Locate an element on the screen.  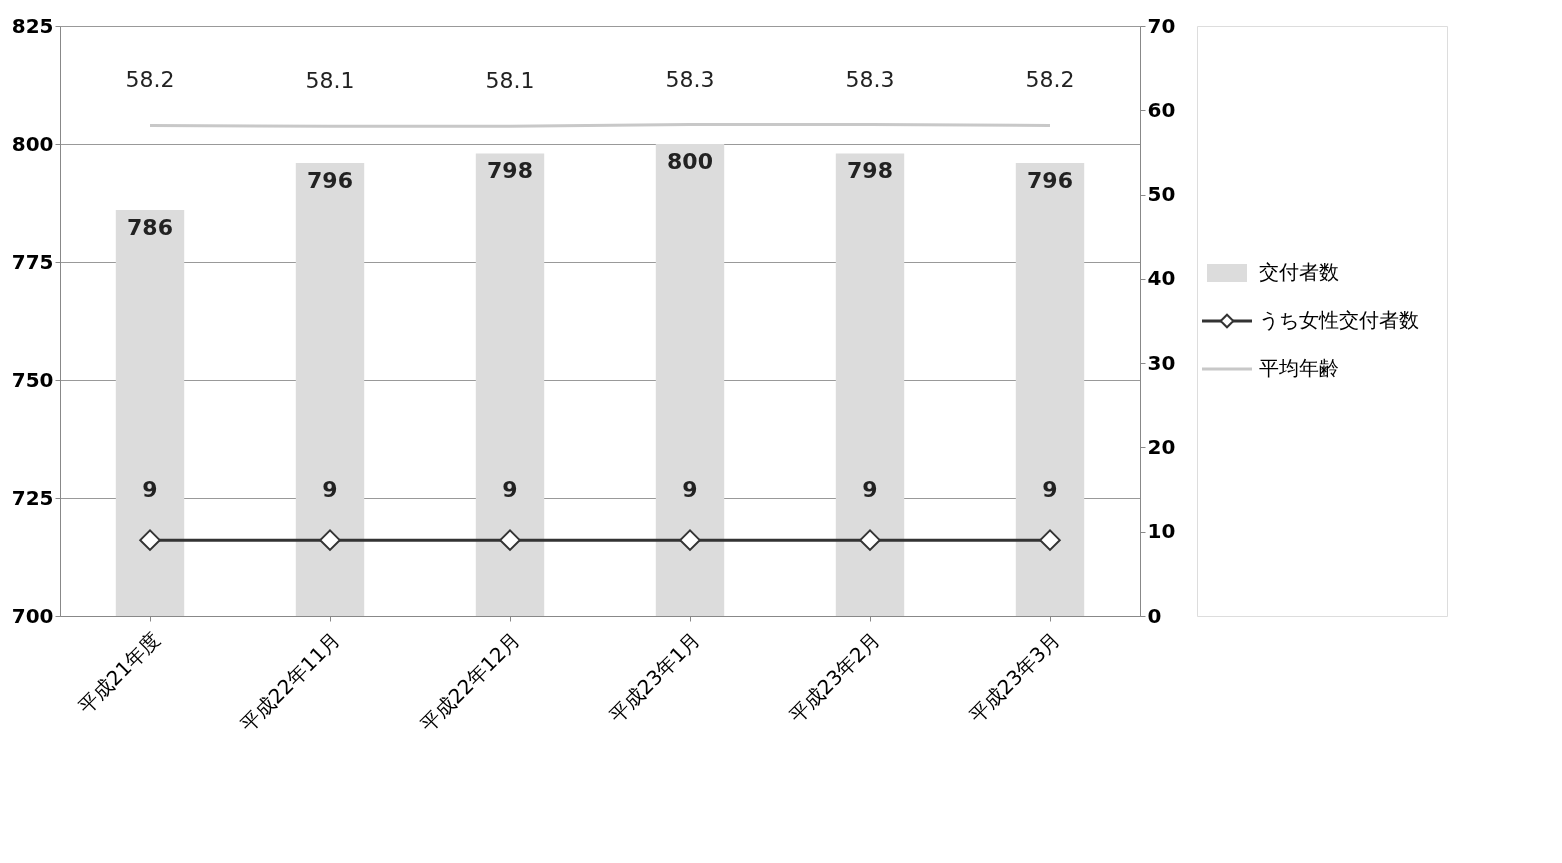
y-tick-label: 775 is located at coordinates (32, 261).